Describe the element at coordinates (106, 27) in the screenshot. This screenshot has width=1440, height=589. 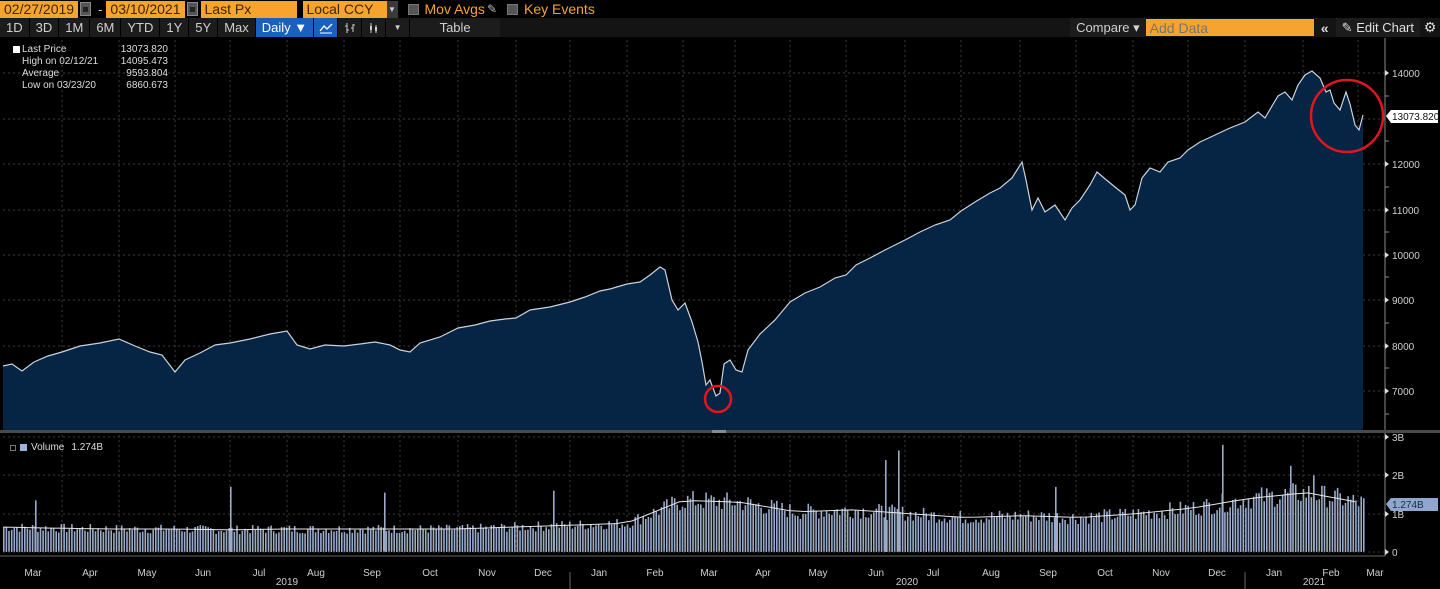
I see `period-6m-button: 6M` at that location.